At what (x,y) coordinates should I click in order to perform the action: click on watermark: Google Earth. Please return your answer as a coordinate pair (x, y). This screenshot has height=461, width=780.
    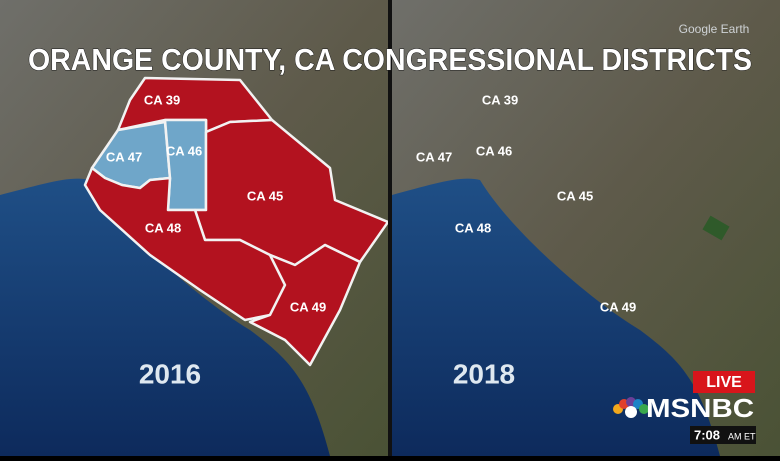
    Looking at the image, I should click on (714, 29).